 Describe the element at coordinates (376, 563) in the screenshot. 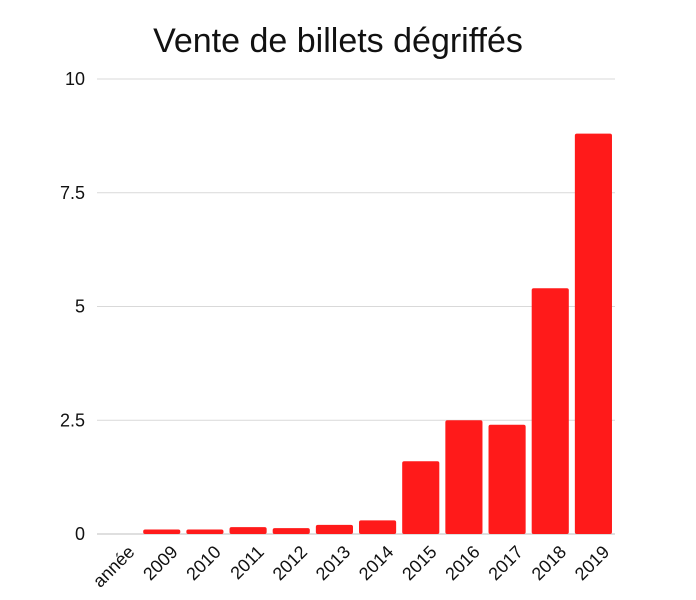

I see `x-tick-label: 2014` at that location.